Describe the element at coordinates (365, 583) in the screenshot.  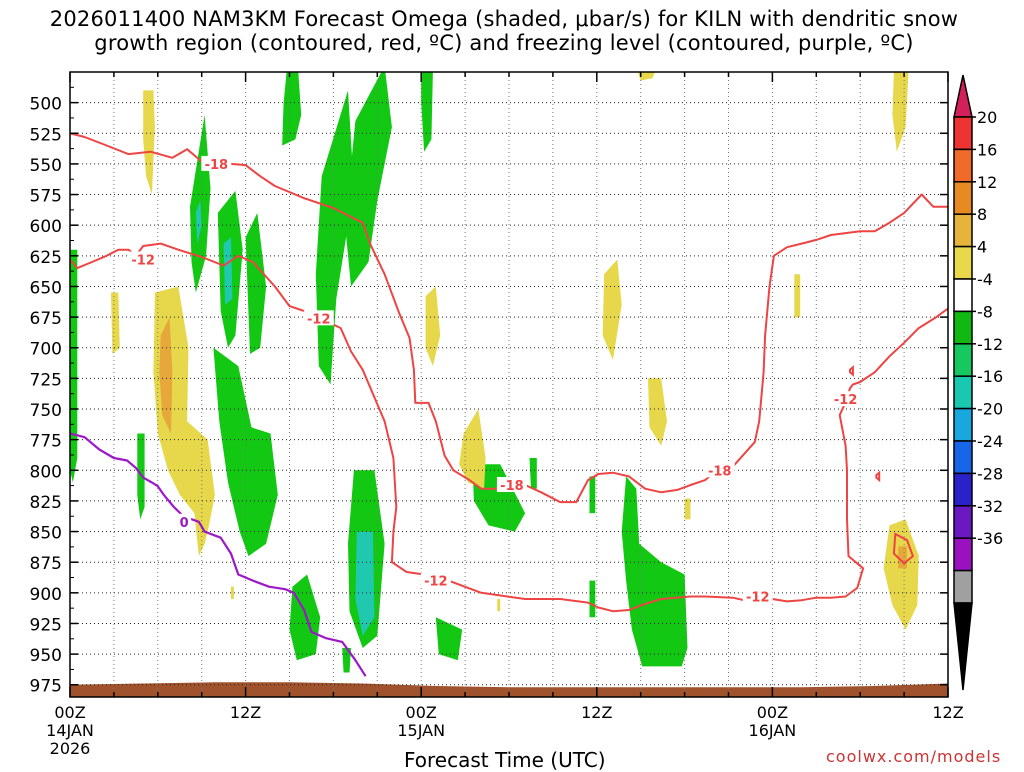
I see `omega-region-teal` at that location.